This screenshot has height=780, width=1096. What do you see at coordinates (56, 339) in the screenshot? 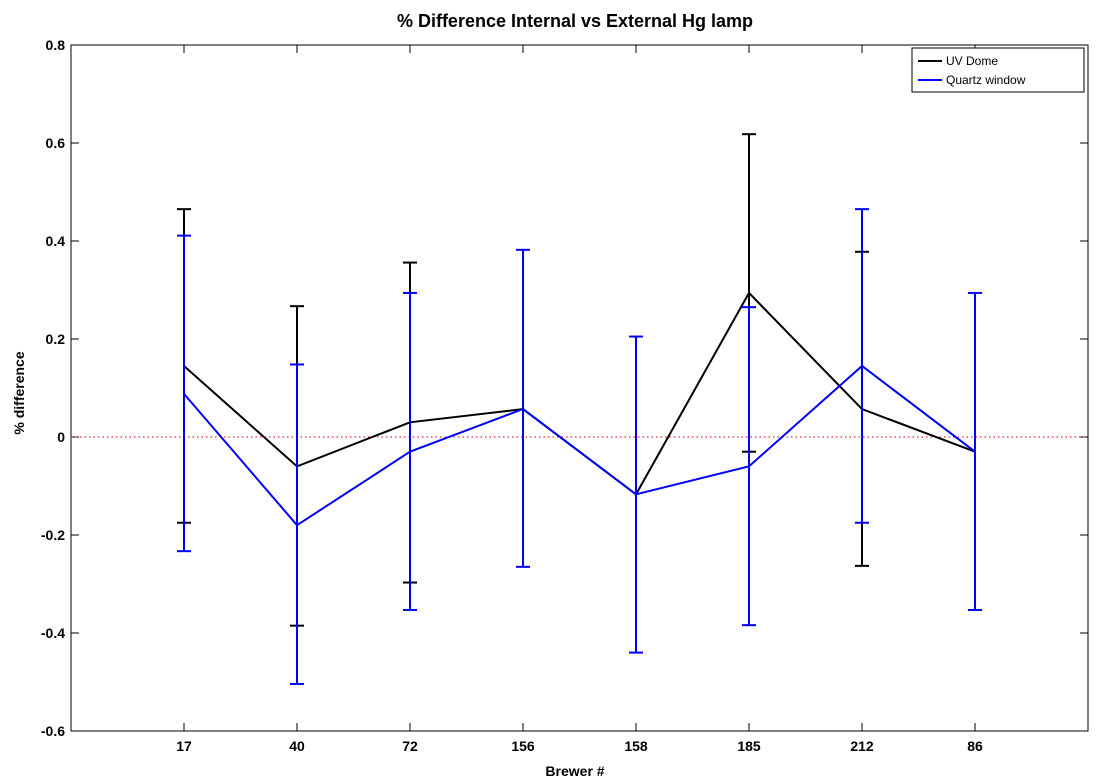
I see `y-tick-label: 0.2` at bounding box center [56, 339].